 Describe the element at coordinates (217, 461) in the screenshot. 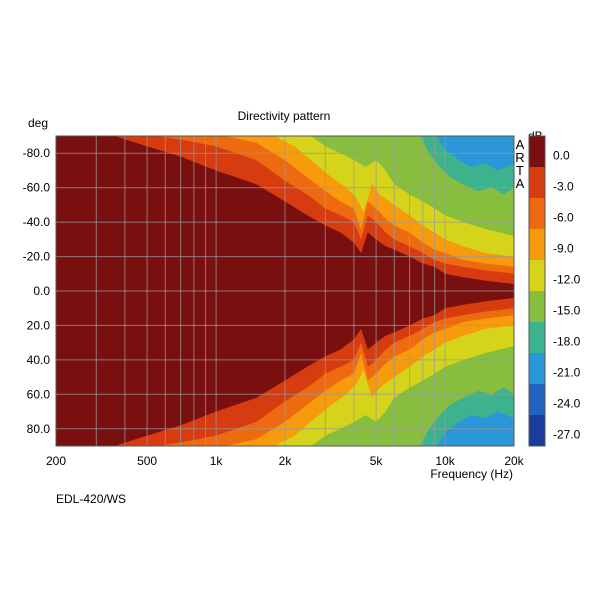

I see `x-tick-label: 1k` at that location.